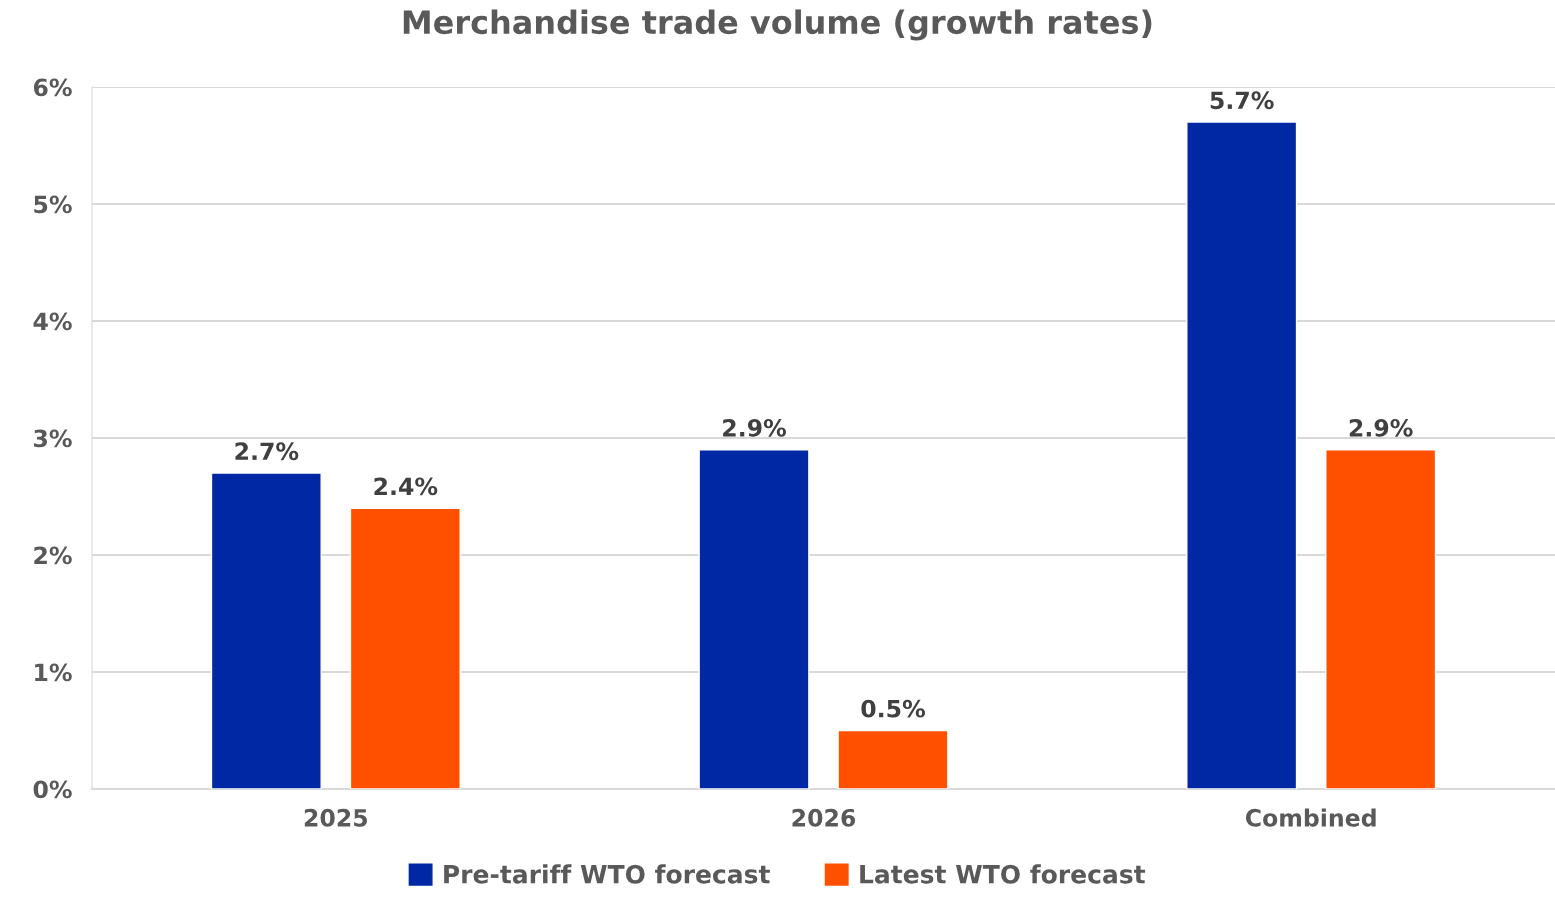 The image size is (1555, 911). Describe the element at coordinates (52, 87) in the screenshot. I see `y-tick-label: 6%` at that location.